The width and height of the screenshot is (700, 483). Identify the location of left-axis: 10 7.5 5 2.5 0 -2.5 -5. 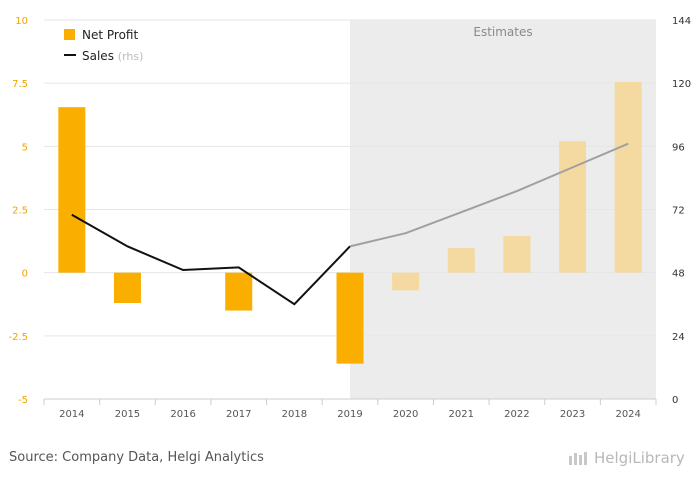
(18, 211).